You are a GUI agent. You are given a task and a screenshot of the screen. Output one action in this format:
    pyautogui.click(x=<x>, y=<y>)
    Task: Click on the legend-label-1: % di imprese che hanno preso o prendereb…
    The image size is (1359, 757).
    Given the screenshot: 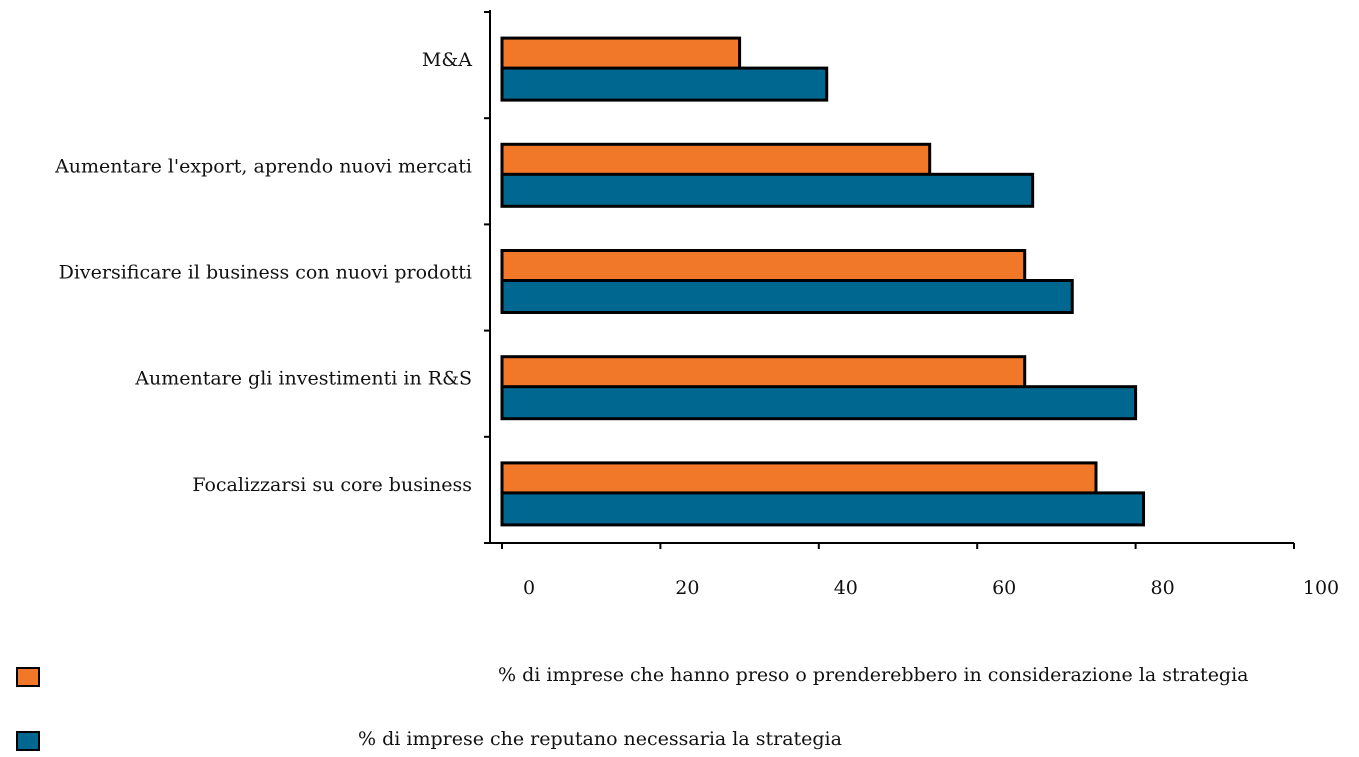 What is the action you would take?
    pyautogui.click(x=873, y=675)
    